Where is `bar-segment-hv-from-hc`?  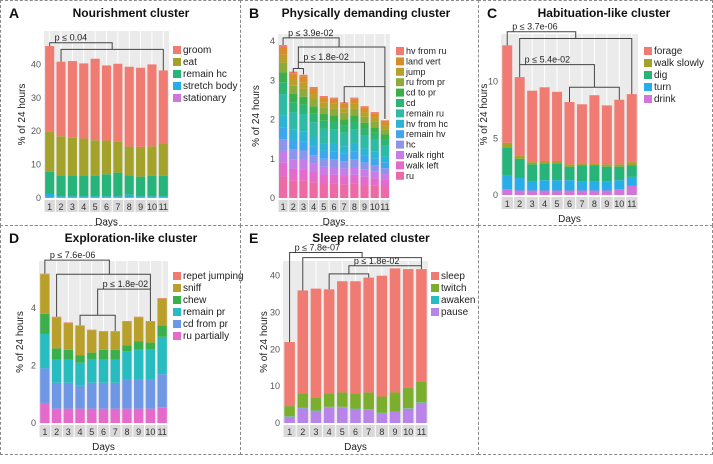 bar-segment-hv-from-hc is located at coordinates (303, 136).